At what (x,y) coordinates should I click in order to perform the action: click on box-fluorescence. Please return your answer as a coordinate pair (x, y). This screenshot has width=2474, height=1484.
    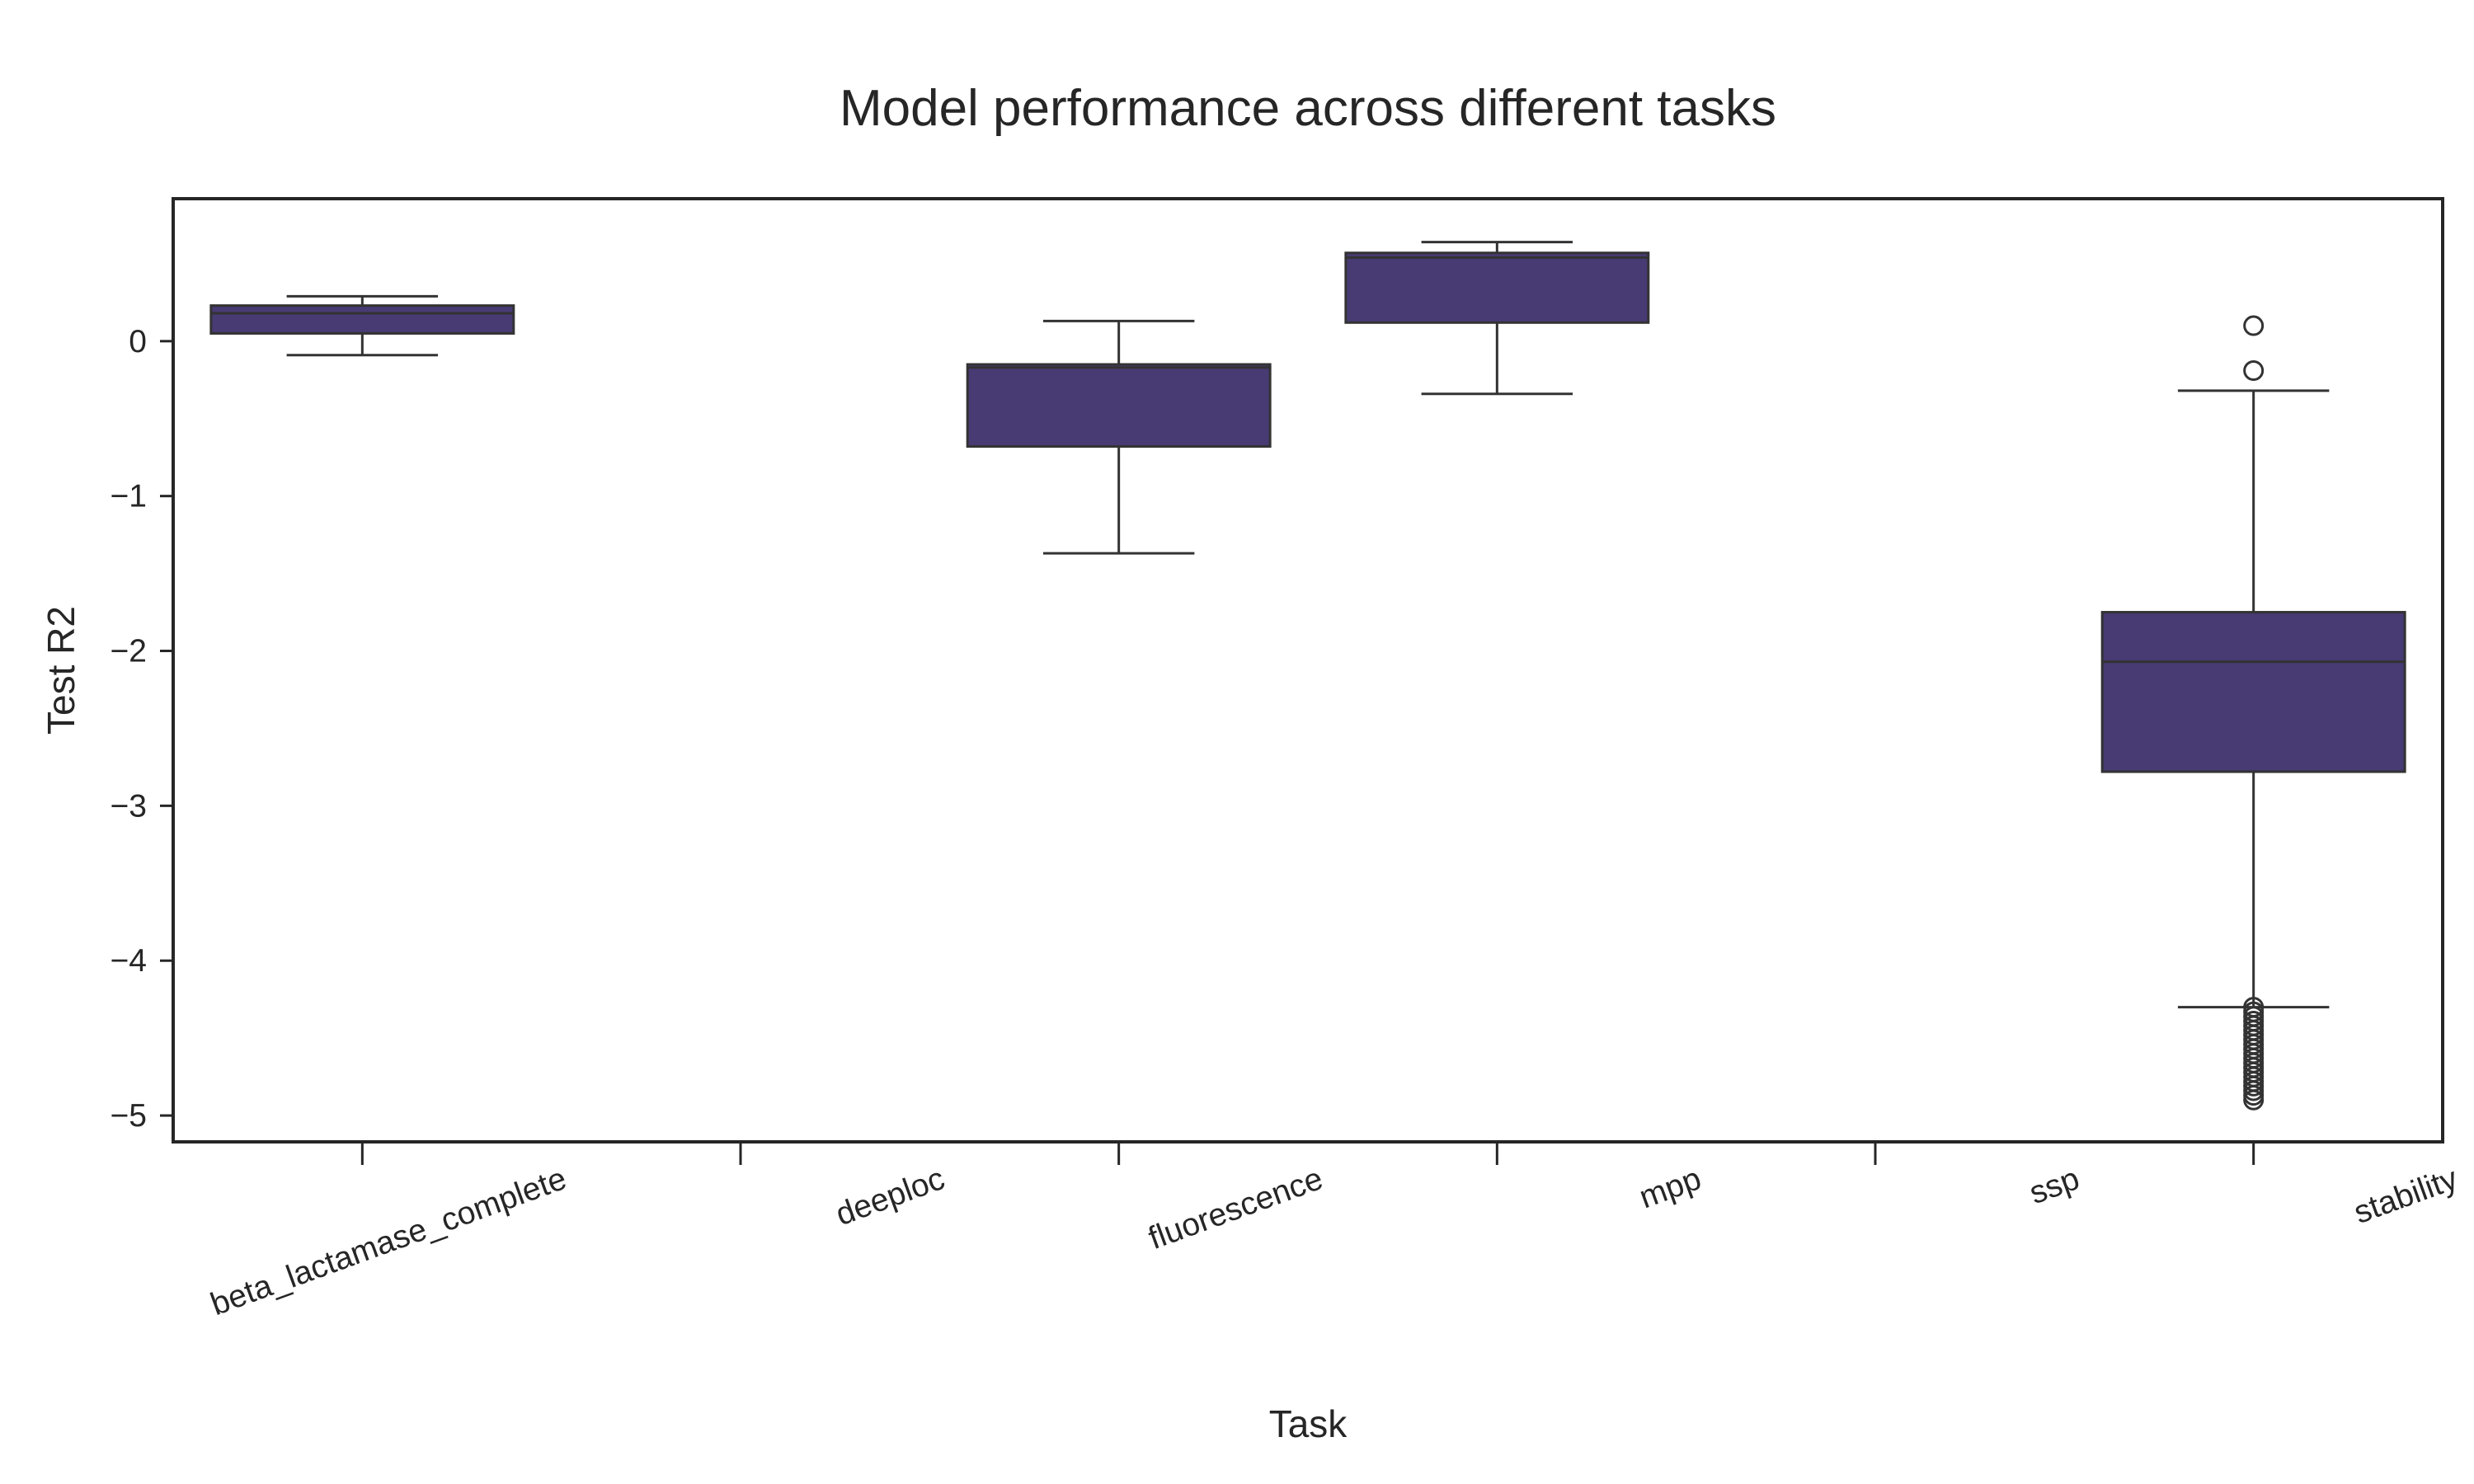
    Looking at the image, I should click on (1119, 437).